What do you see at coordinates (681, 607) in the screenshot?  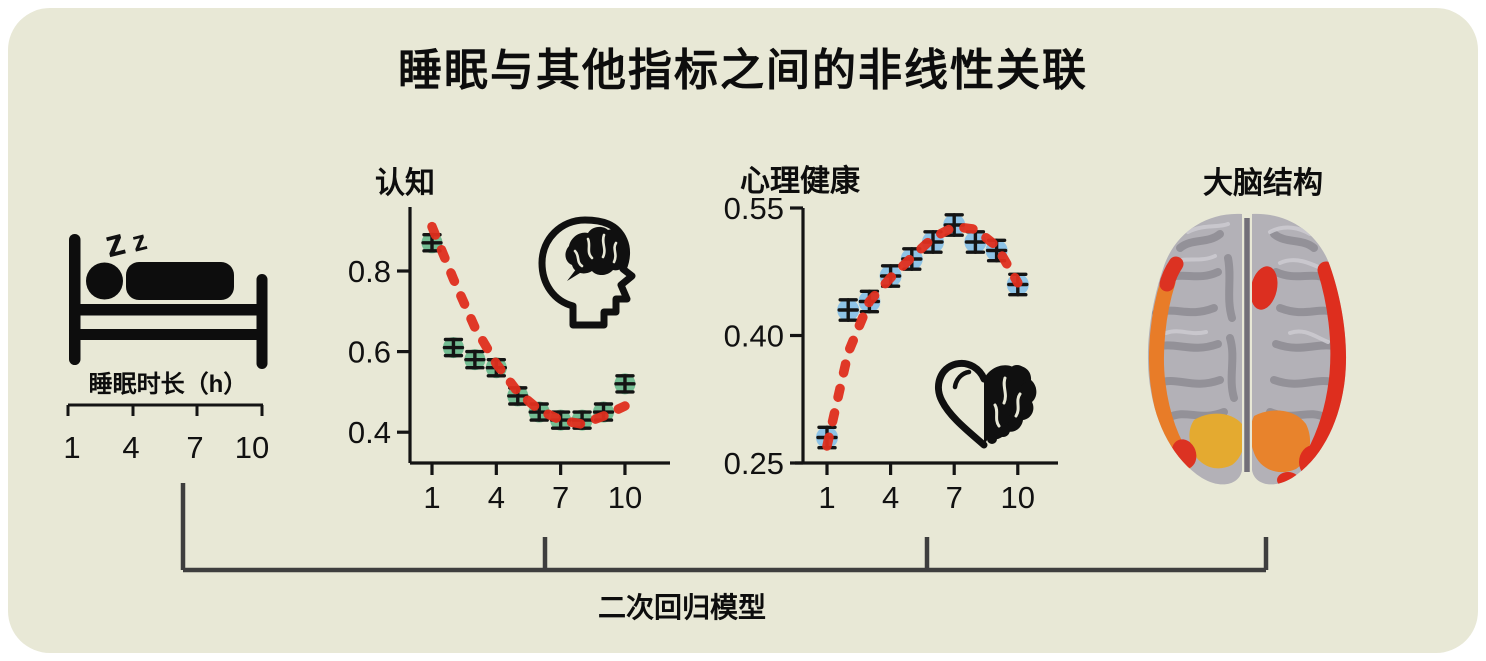 I see `quadratic-model-label: 二次回归模型` at bounding box center [681, 607].